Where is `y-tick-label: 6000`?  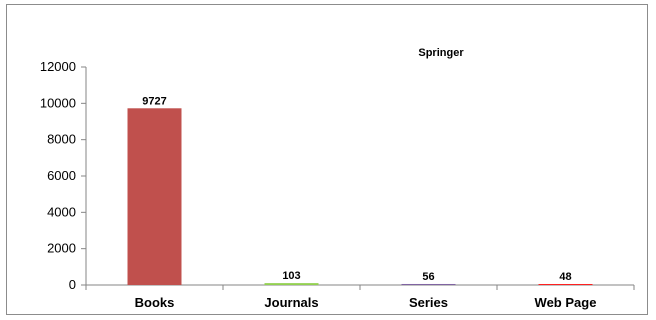
y-tick-label: 6000 is located at coordinates (61, 175).